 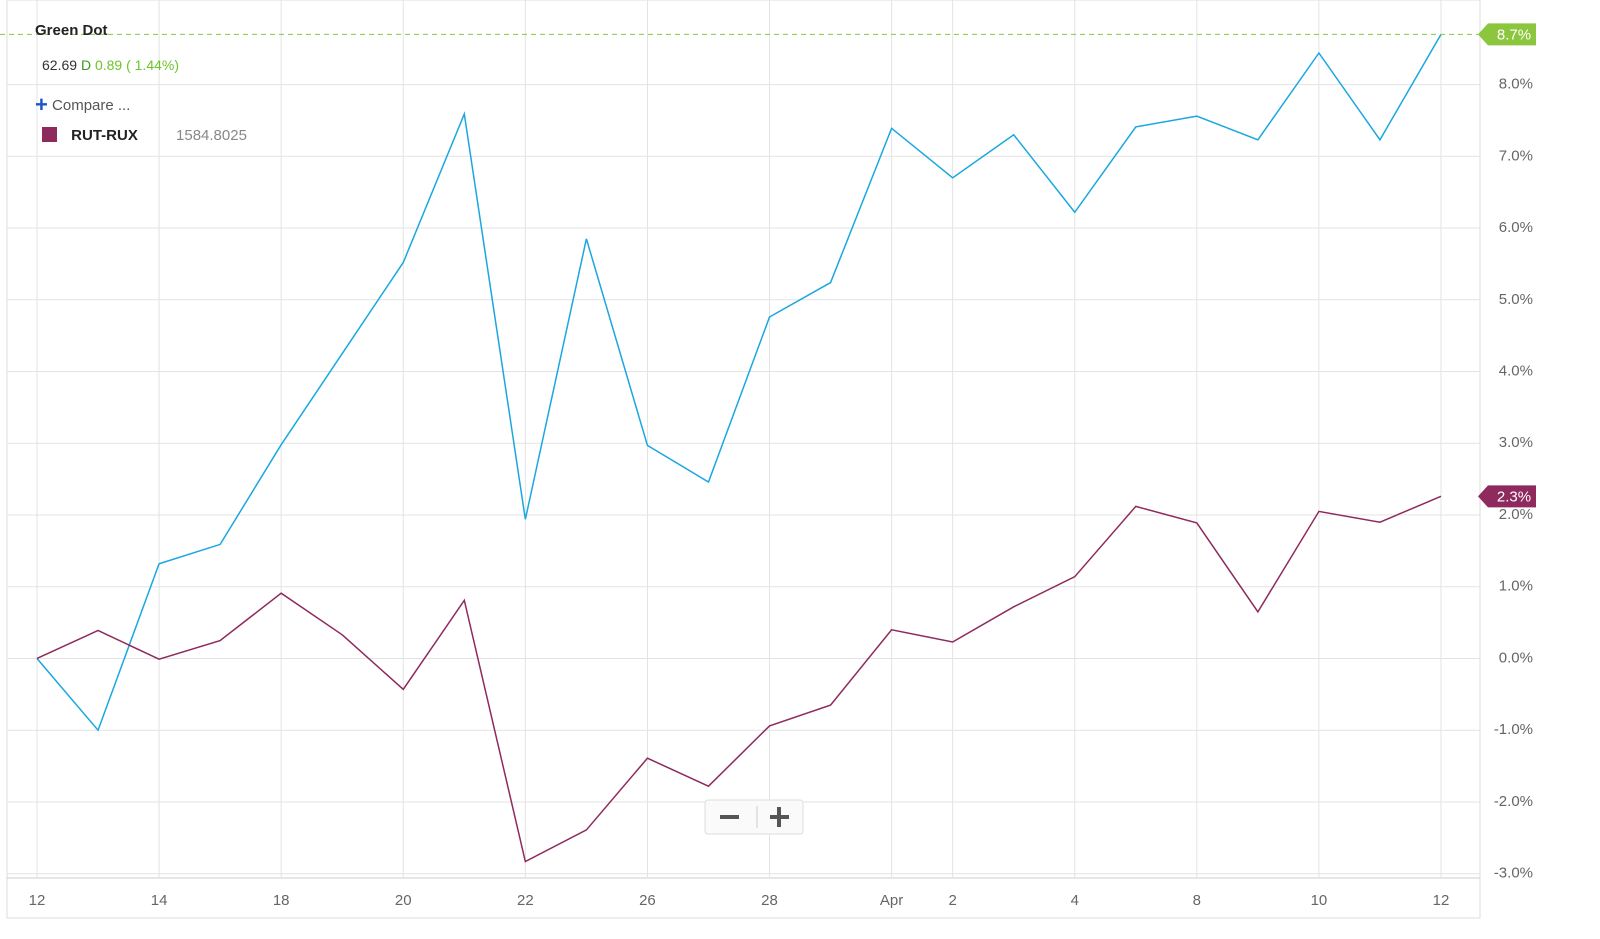 I want to click on x-tick-label: 2, so click(x=952, y=900).